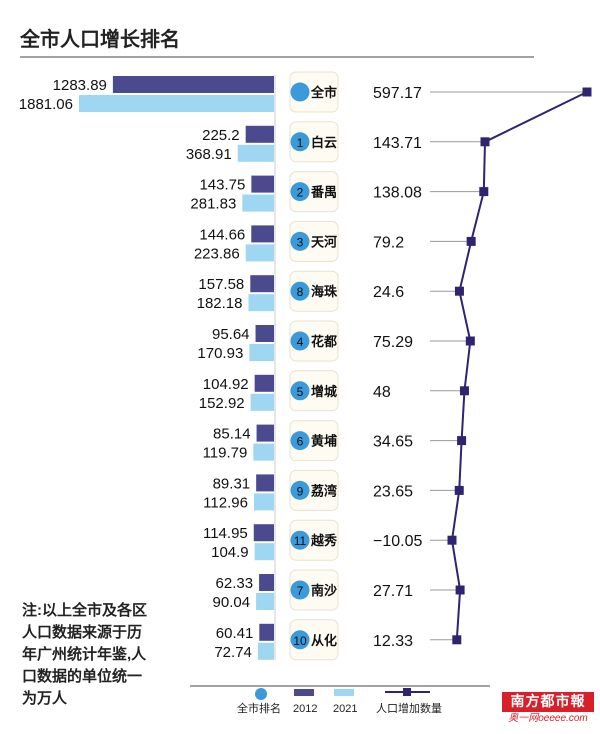 Image resolution: width=600 pixels, height=734 pixels. I want to click on label-2012: 225.2, so click(221, 135).